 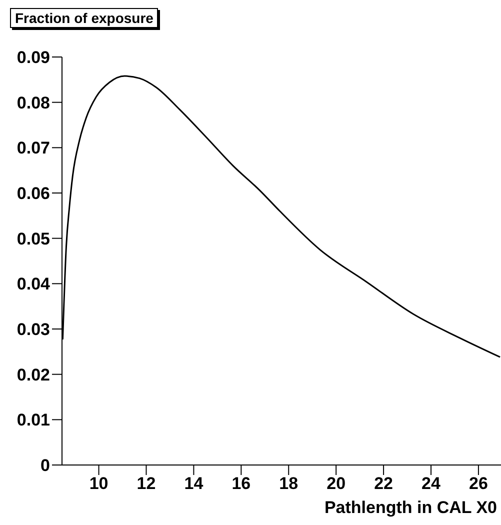 What do you see at coordinates (33, 284) in the screenshot?
I see `y-tick-label: 0.04` at bounding box center [33, 284].